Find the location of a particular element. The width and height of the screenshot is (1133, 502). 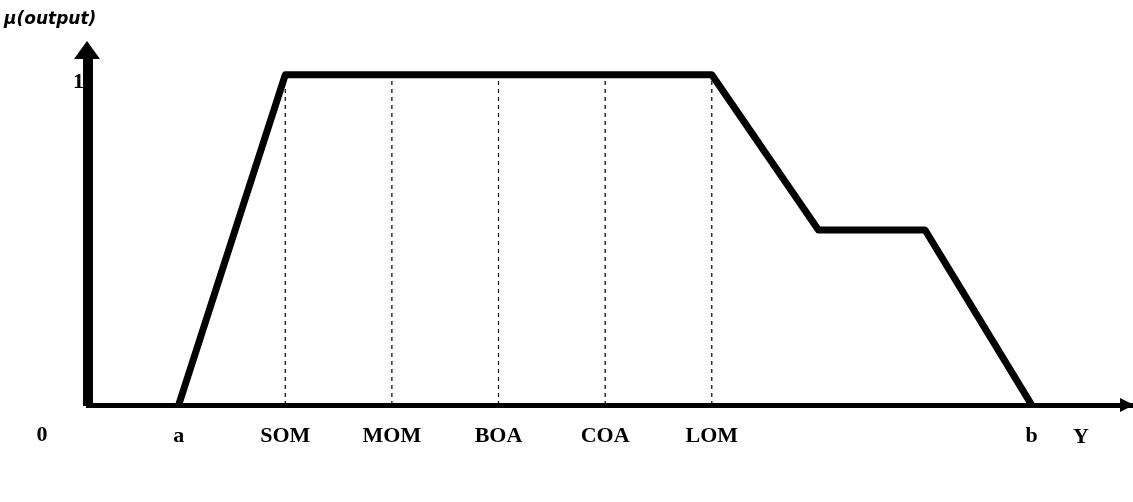

x-tick-label: a is located at coordinates (179, 434).